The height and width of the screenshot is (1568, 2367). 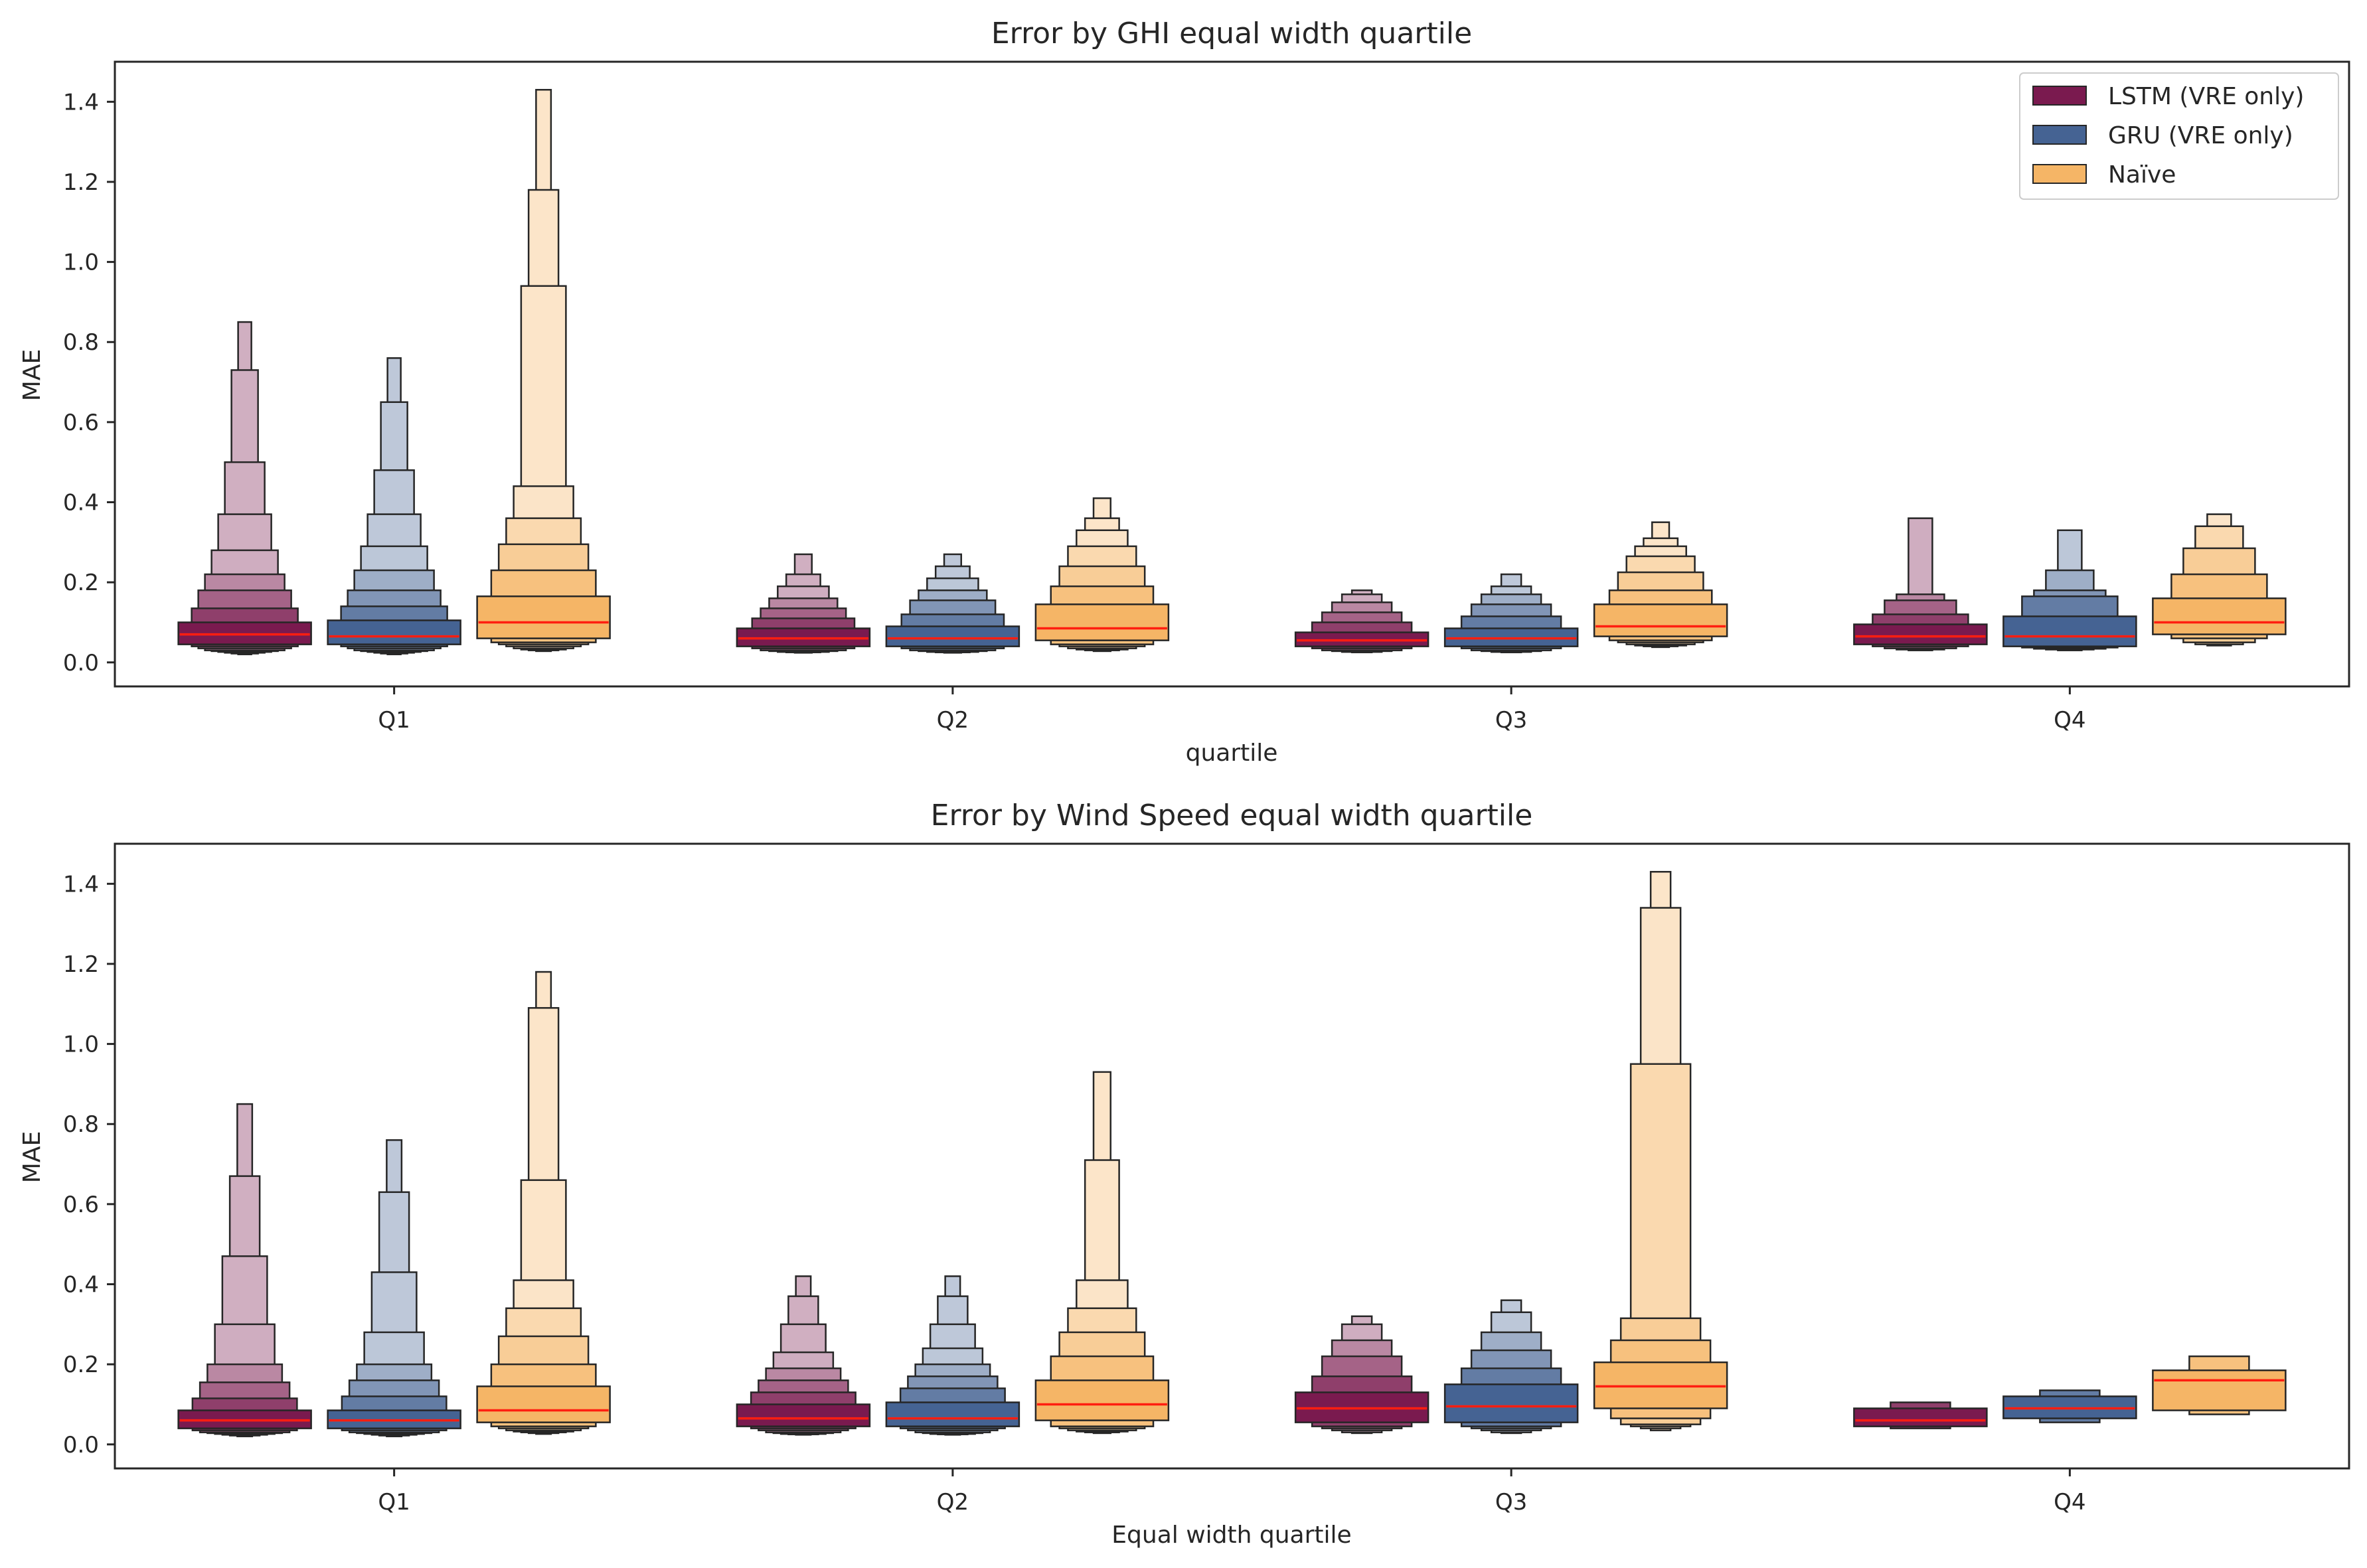 What do you see at coordinates (1231, 33) in the screenshot?
I see `chart-title-ghi: Error by GHI equal width quartile` at bounding box center [1231, 33].